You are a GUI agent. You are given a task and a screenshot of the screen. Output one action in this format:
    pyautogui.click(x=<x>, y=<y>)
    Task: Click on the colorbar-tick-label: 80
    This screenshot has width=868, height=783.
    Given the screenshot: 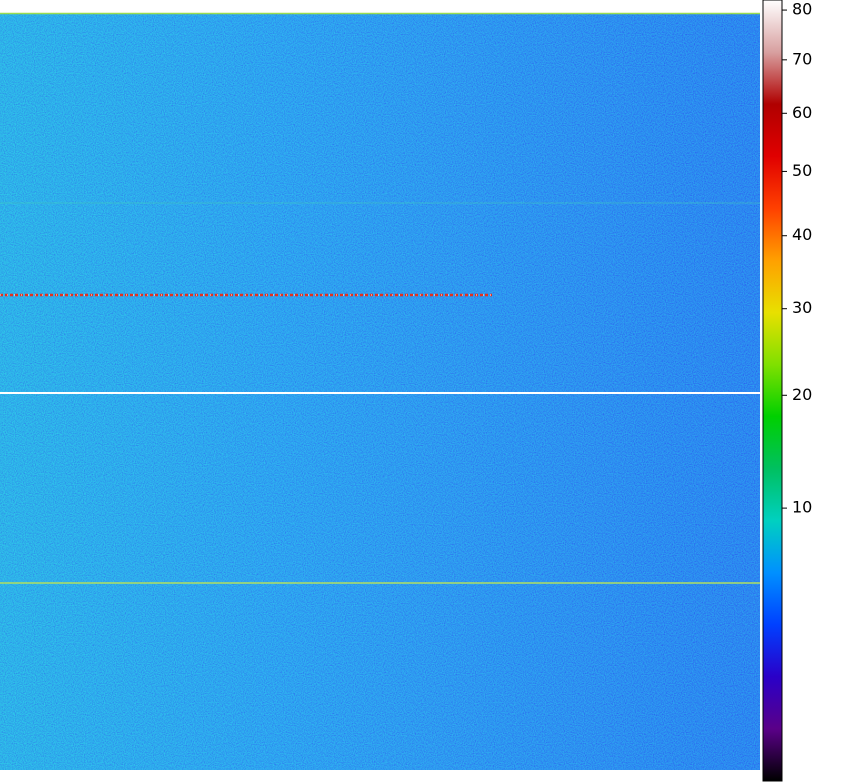 What is the action you would take?
    pyautogui.click(x=802, y=9)
    